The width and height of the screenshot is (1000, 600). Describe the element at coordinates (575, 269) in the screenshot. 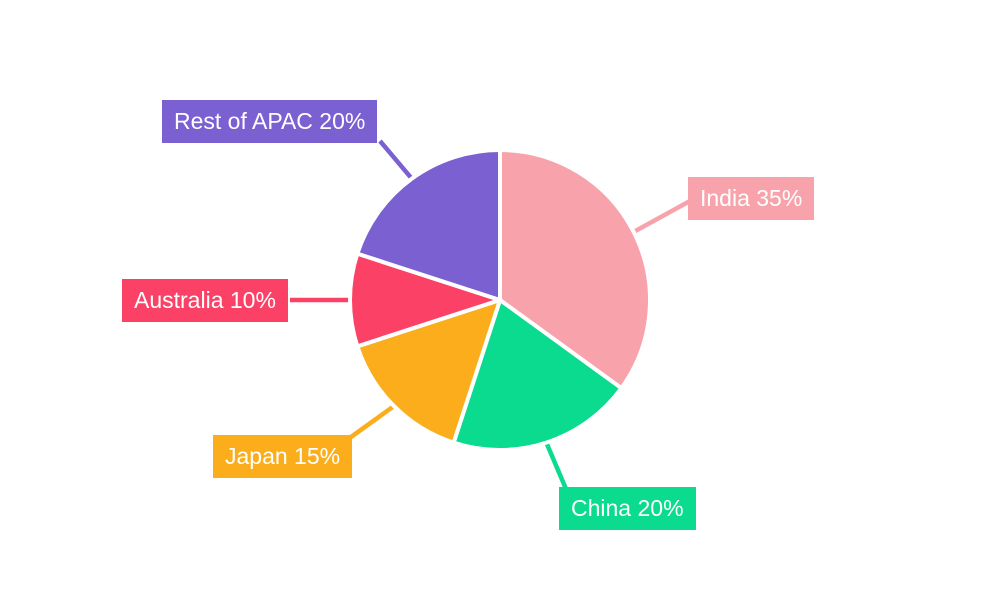

I see `pie-slice-india` at that location.